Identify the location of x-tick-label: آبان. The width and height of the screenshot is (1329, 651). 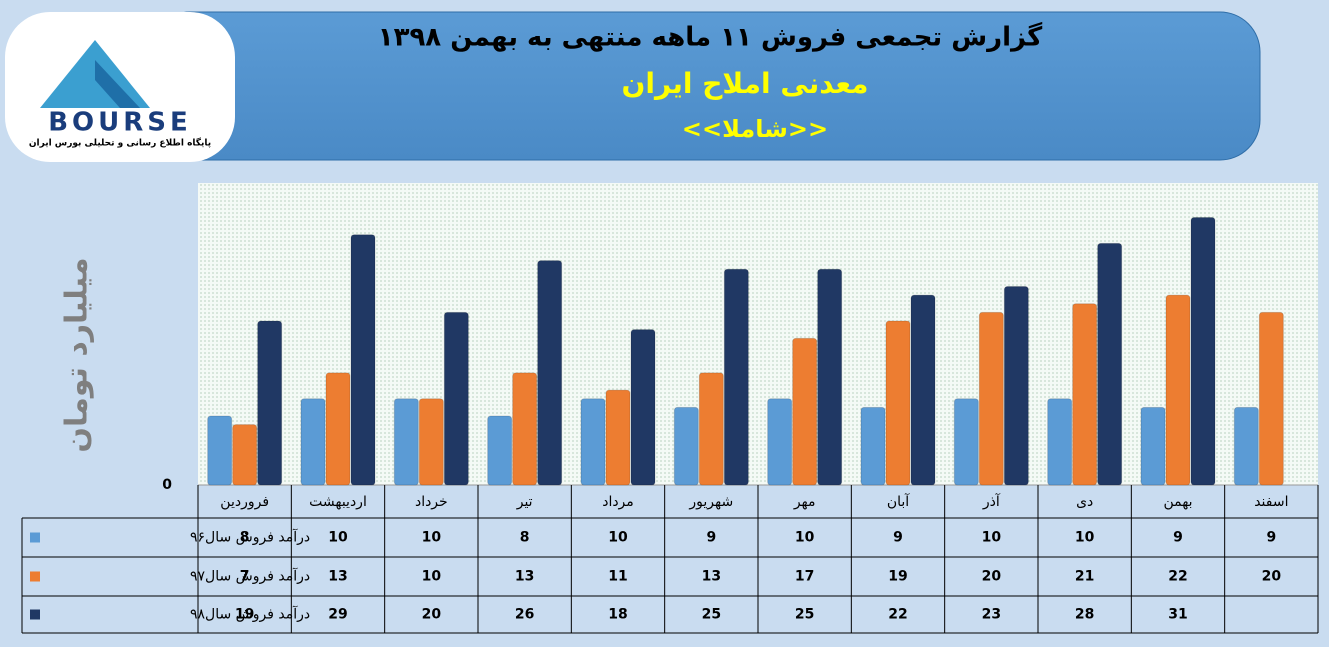
(898, 501).